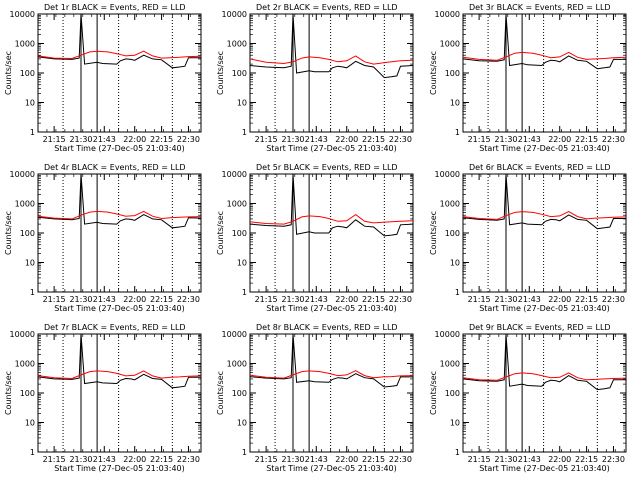 The image size is (640, 480). I want to click on det-9-y-tick-label: 100, so click(452, 393).